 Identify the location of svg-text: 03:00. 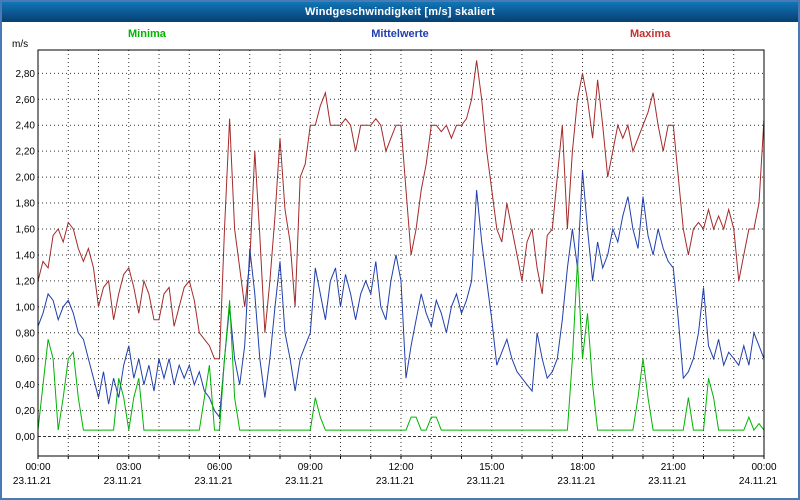
(128, 467).